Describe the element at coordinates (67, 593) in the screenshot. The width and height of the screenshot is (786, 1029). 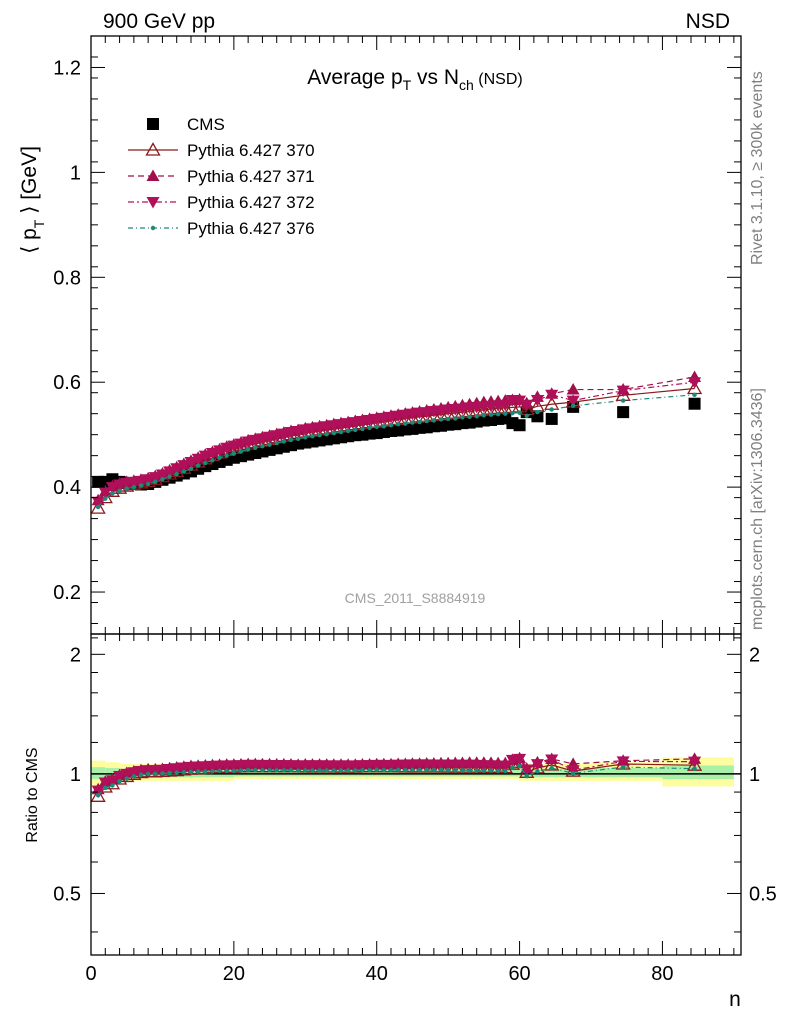
I see `main-ytick-label-0: 0.2` at that location.